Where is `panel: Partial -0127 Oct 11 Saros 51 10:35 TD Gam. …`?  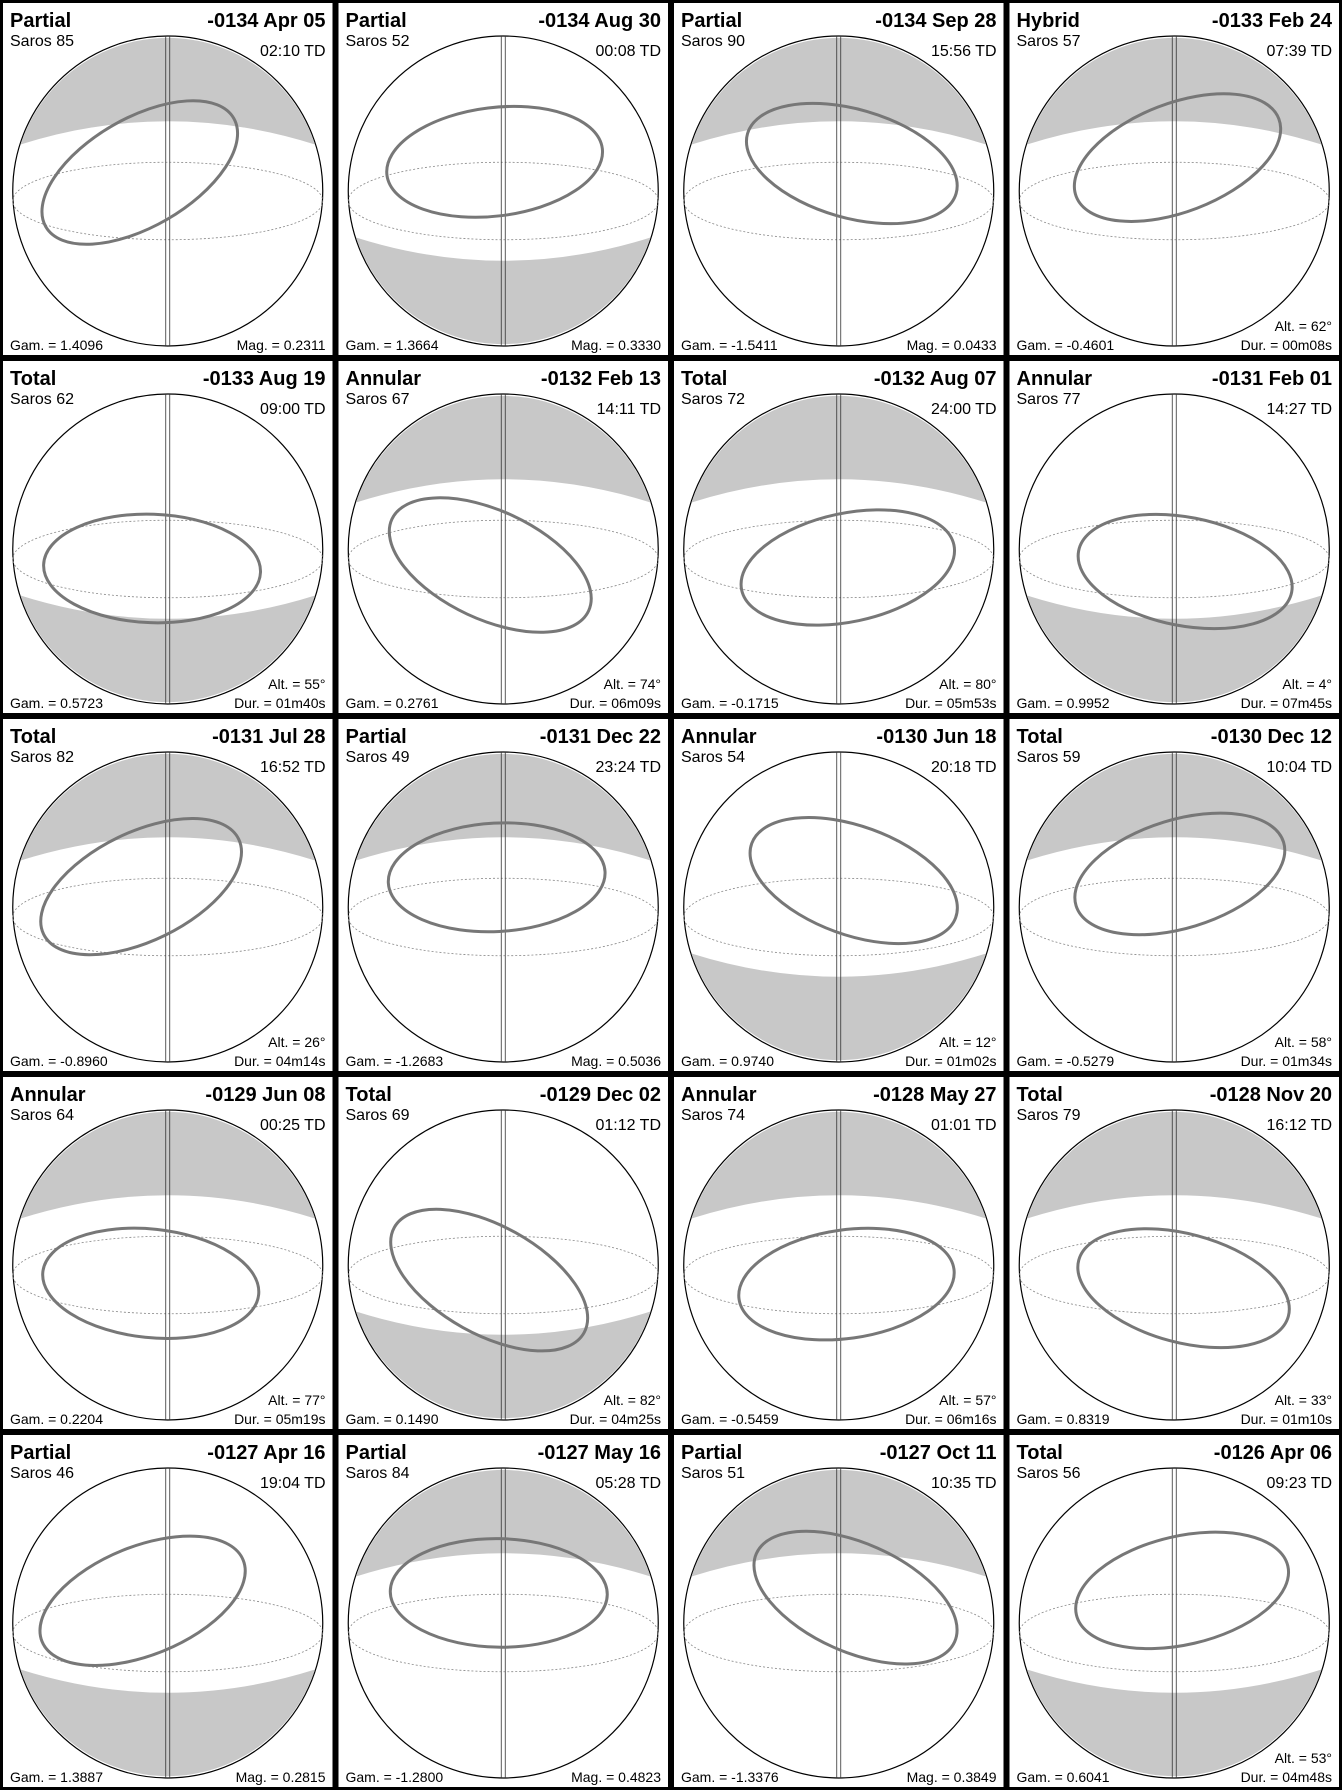 panel: Partial -0127 Oct 11 Saros 51 10:35 TD Gam. … is located at coordinates (839, 1611).